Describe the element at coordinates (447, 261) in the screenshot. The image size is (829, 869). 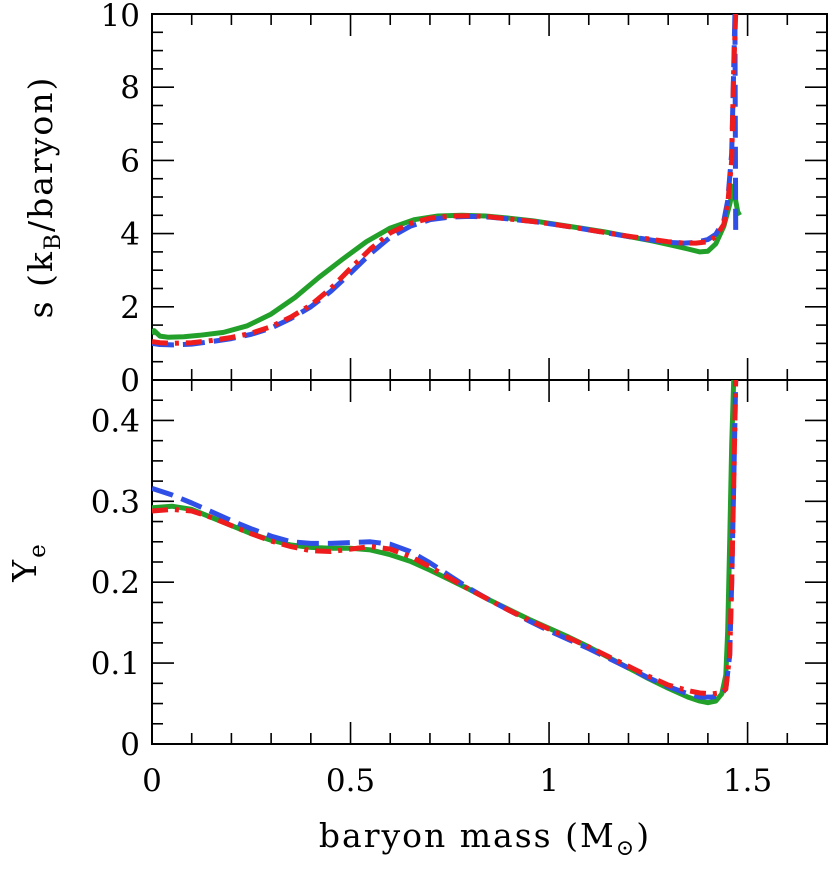
I see `series-green-solid-top` at that location.